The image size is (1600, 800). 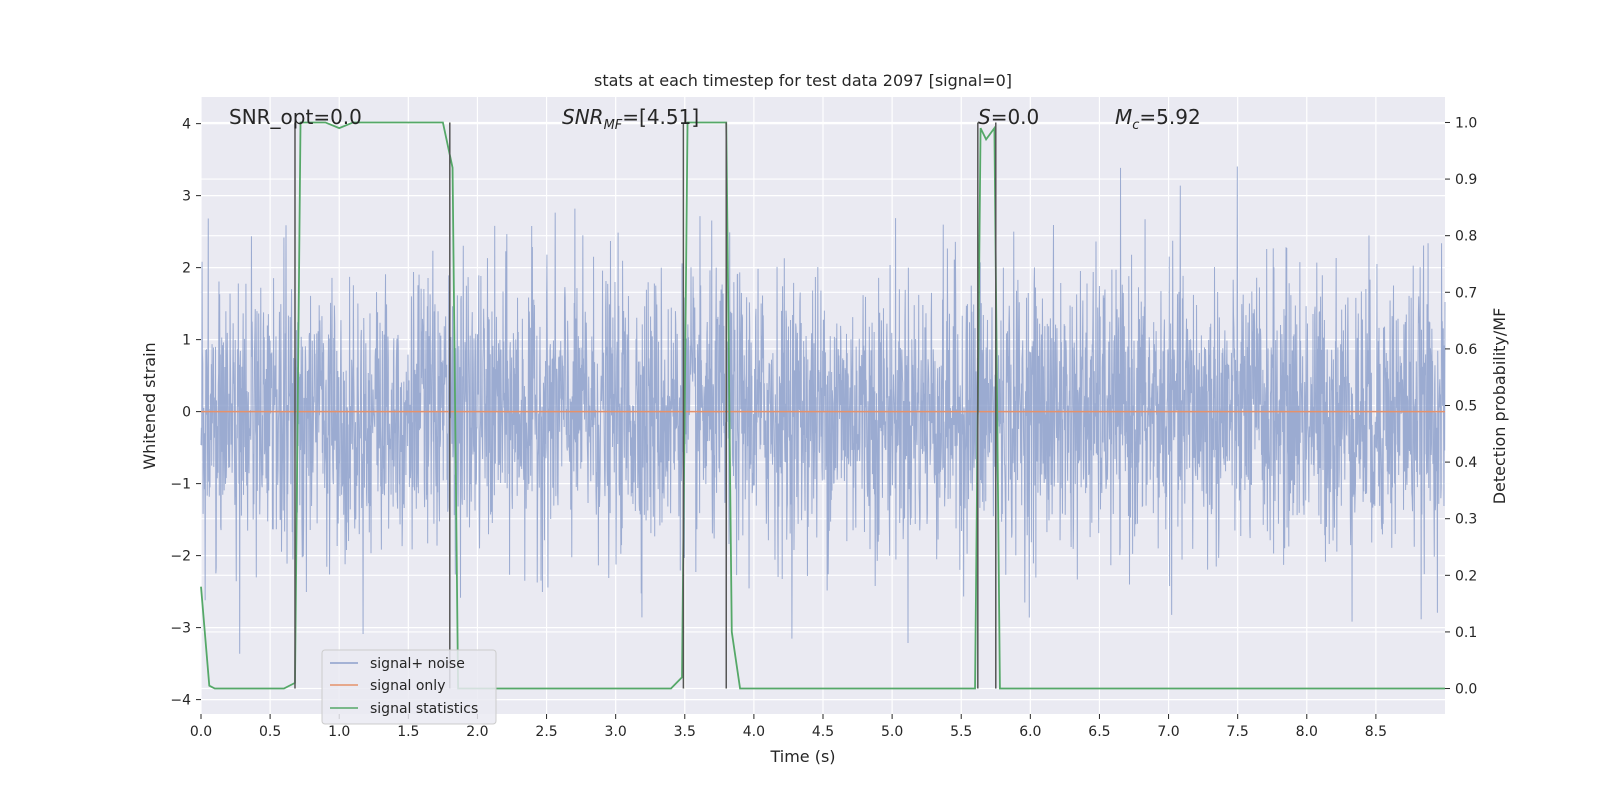 What do you see at coordinates (186, 341) in the screenshot?
I see `y-tick-label: 1` at bounding box center [186, 341].